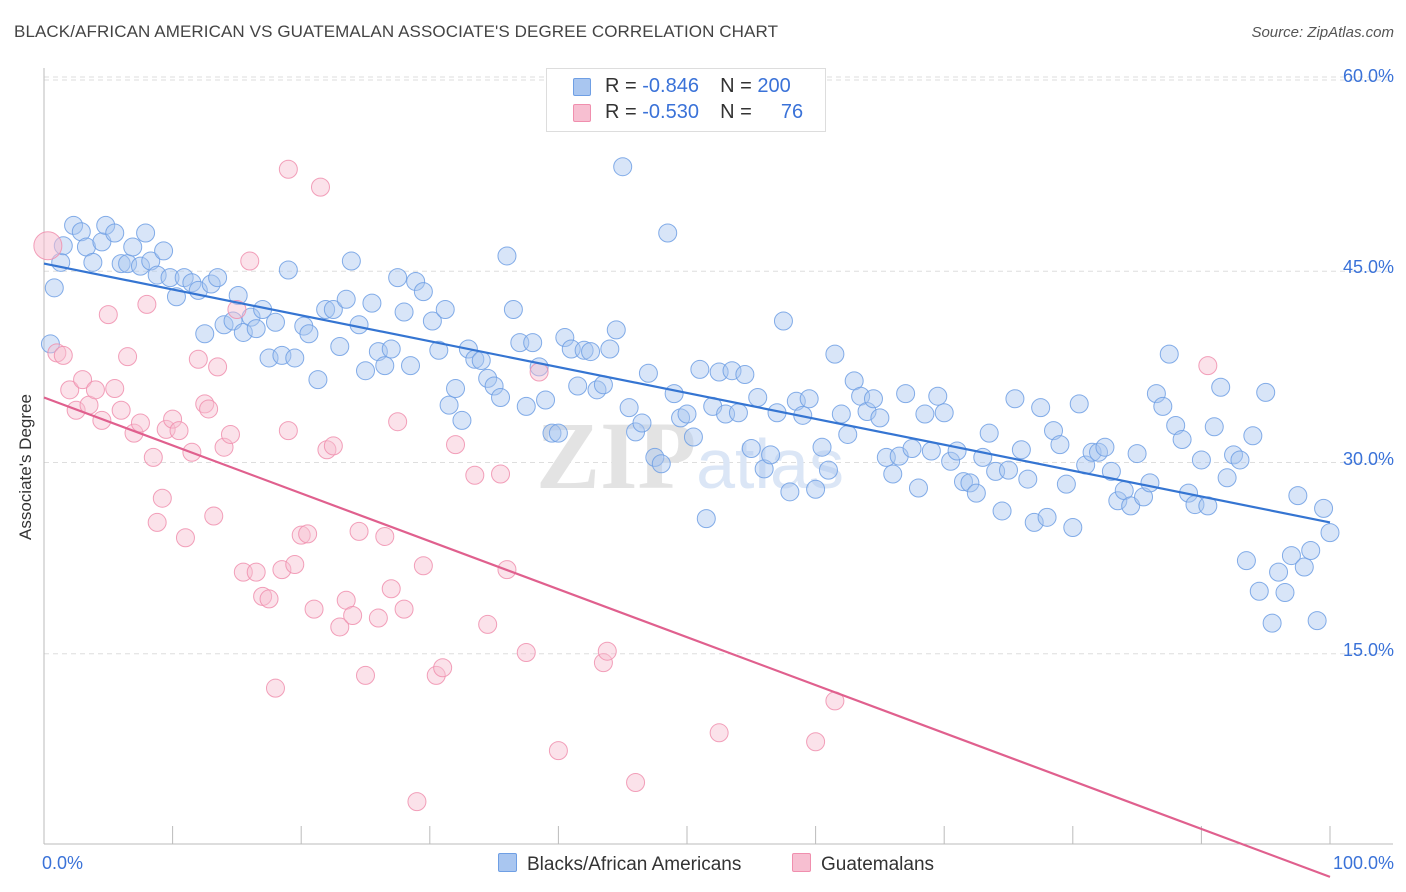  I want to click on y-tick-label-3: 60.0%, so click(1368, 76).